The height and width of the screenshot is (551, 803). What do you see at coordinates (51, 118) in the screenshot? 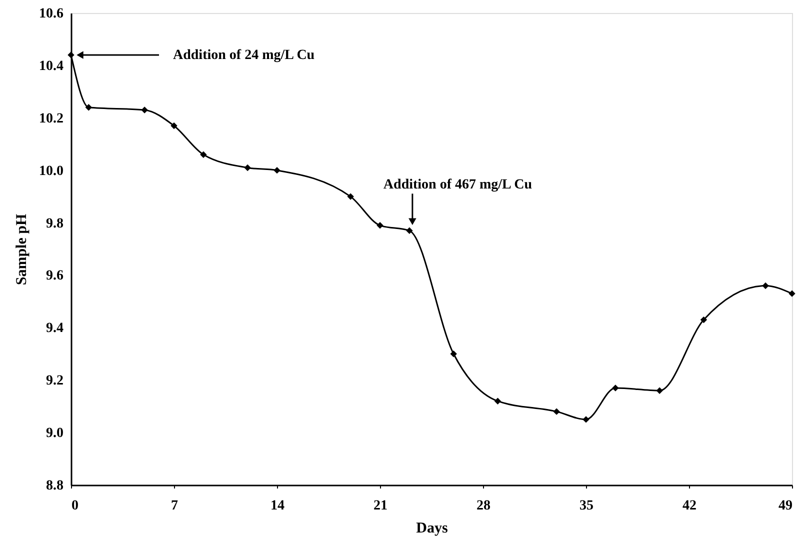
I see `y-tick-label: 10.2` at bounding box center [51, 118].